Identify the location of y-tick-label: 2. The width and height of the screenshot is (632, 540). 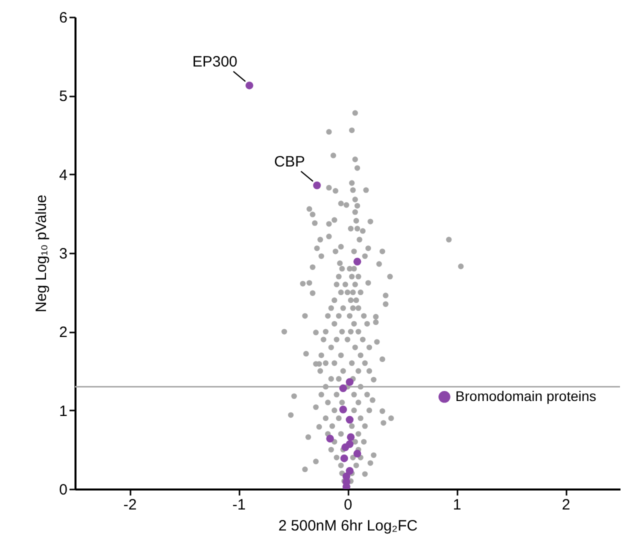
(63, 333).